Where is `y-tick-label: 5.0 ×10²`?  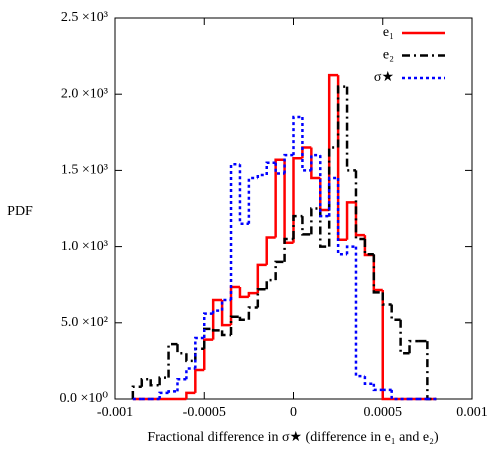 y-tick-label: 5.0 ×10² is located at coordinates (84, 322).